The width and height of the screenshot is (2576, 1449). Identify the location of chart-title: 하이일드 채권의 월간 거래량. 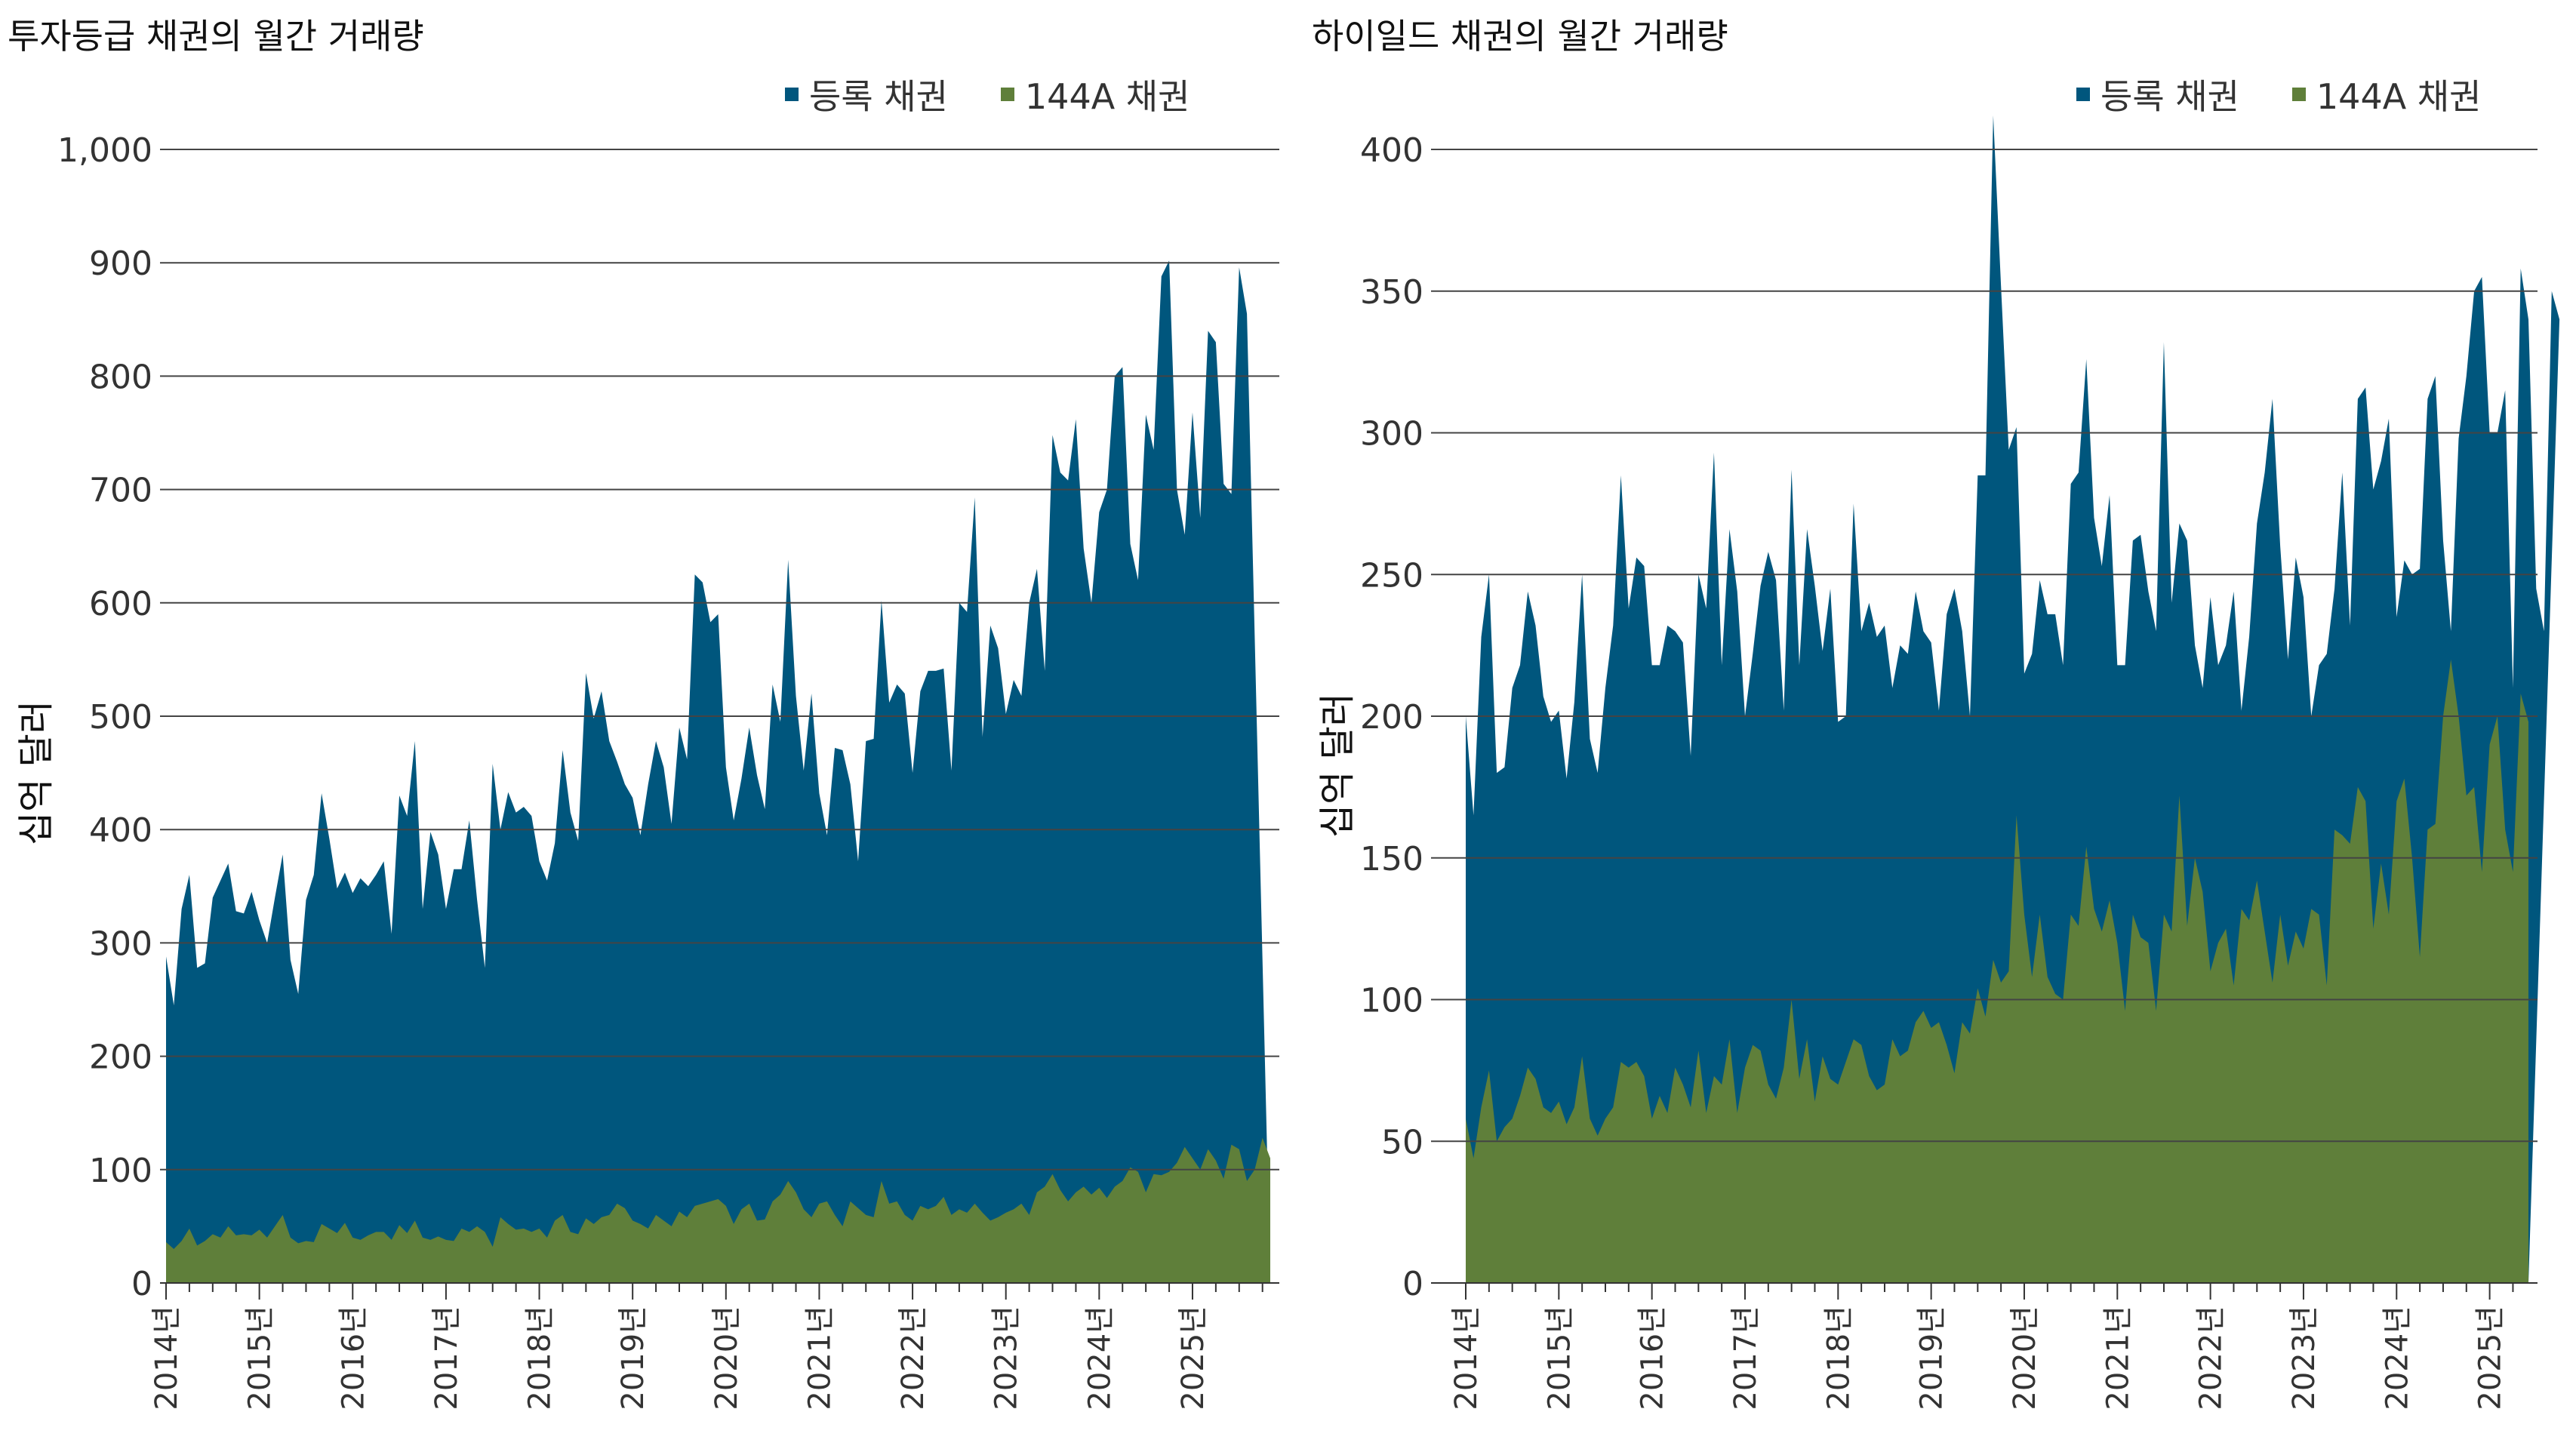
(1520, 36).